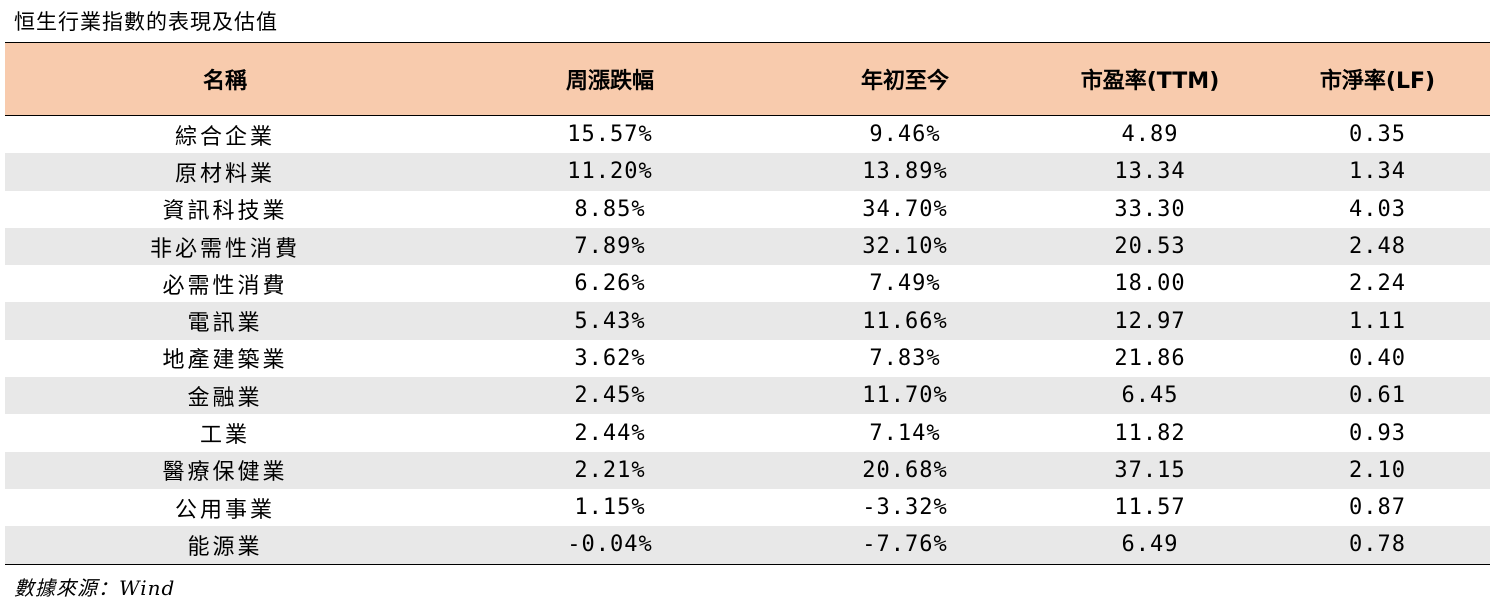 The height and width of the screenshot is (602, 1497). Describe the element at coordinates (1377, 358) in the screenshot. I see `cell-pb-lf: 0.40` at that location.